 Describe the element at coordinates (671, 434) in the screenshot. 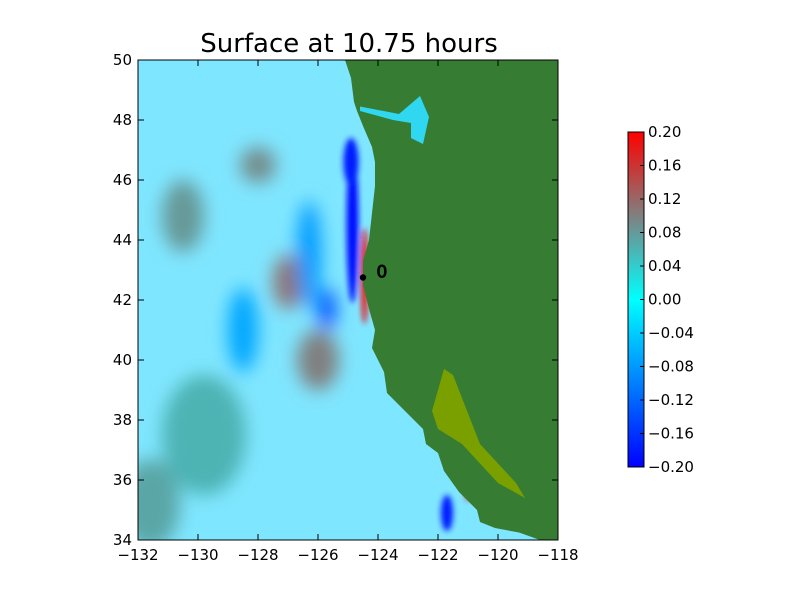

I see `colorbar-tick-label: −0.16` at that location.